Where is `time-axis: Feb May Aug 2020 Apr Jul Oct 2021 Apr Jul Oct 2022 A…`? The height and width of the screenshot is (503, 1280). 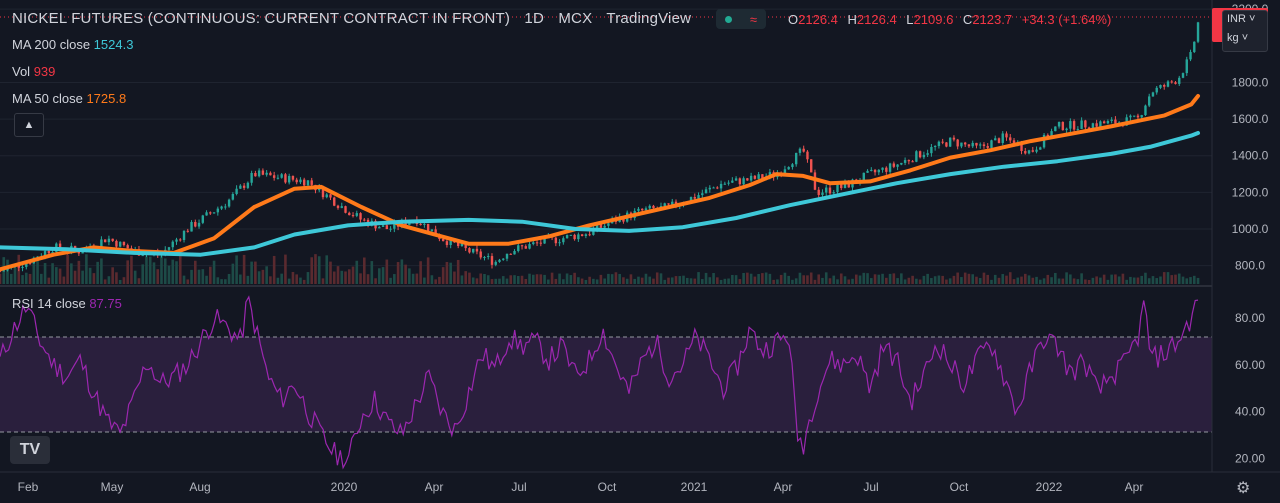
time-axis: Feb May Aug 2020 Apr Jul Oct 2021 Apr Jul Oct 2022 A… is located at coordinates (581, 487).